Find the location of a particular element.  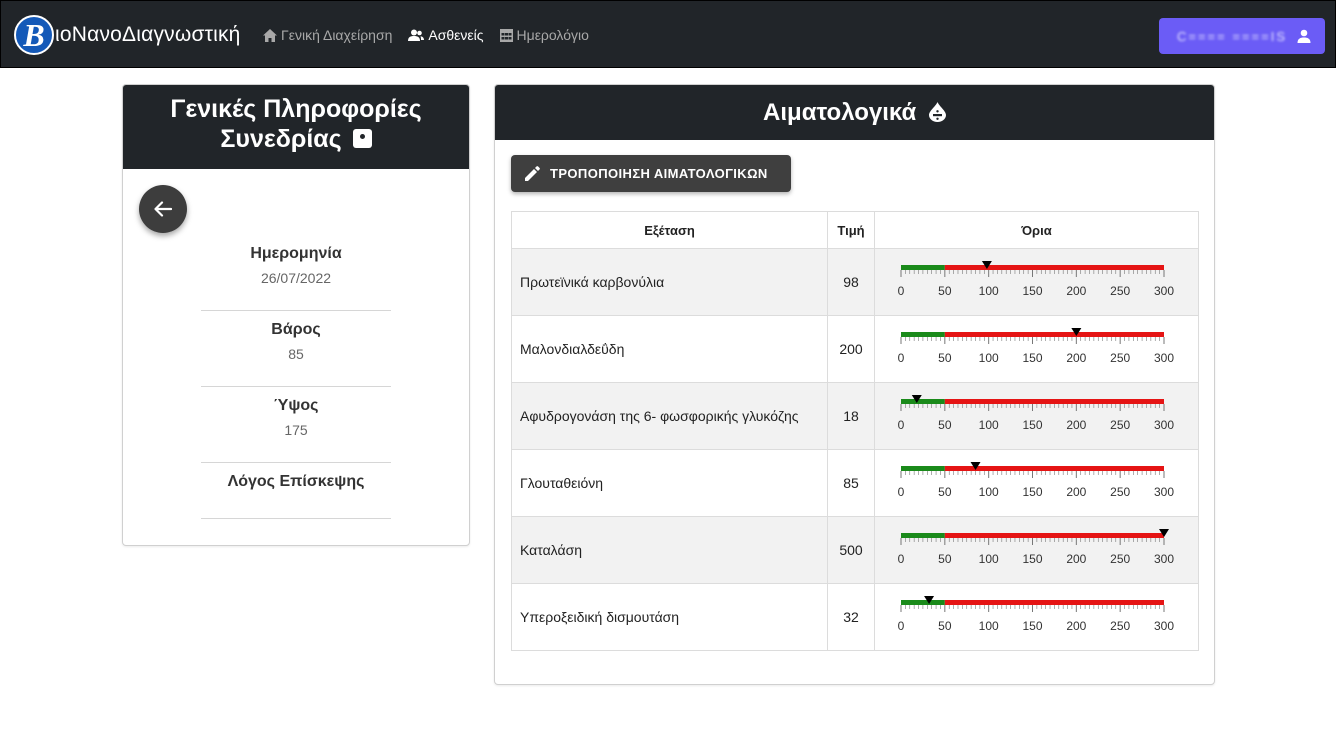

edit-blood-tests-button: ΤΡΟΠΟΠΟΙΗΣΗ ΑΙΜΑΤΟΛΟΓΙΚΩΝ is located at coordinates (651, 173).